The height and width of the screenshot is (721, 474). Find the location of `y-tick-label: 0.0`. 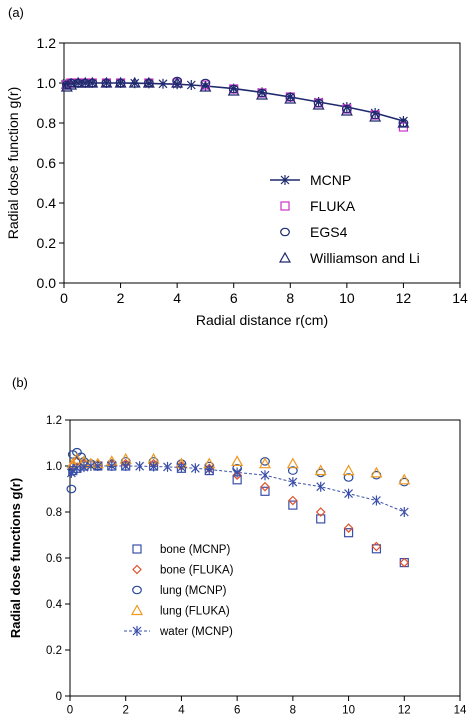

y-tick-label: 0.0 is located at coordinates (47, 283).